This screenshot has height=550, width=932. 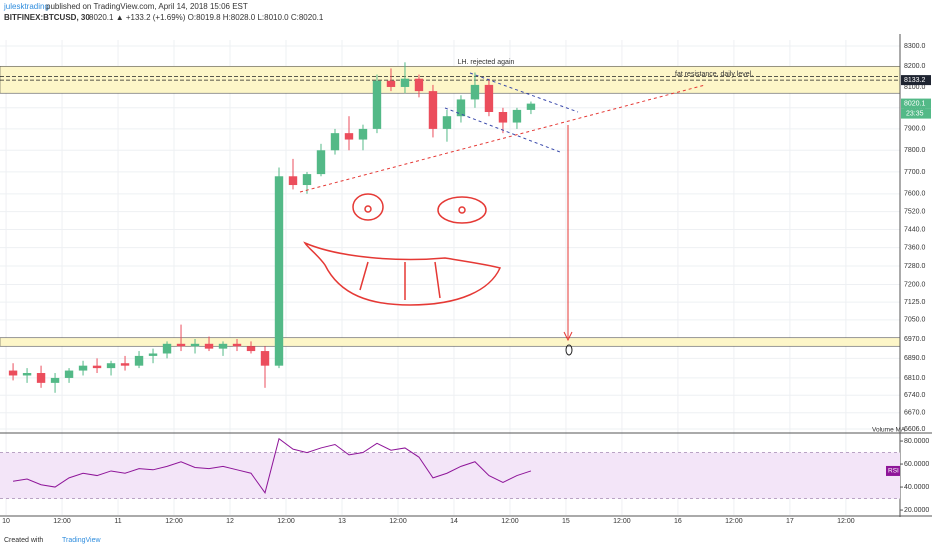 I want to click on y-tick-label: 8300.0, so click(x=915, y=46).